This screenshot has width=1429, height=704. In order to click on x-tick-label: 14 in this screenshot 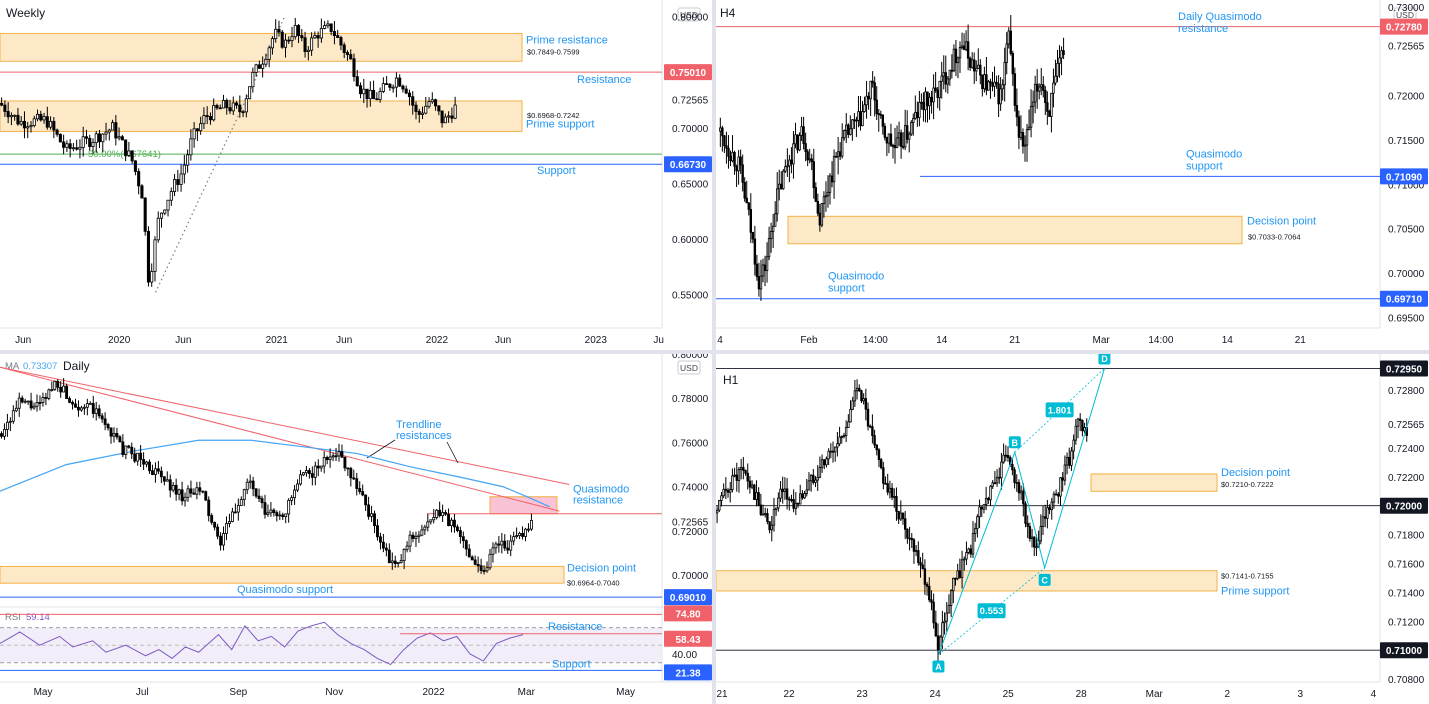, I will do `click(1228, 340)`.